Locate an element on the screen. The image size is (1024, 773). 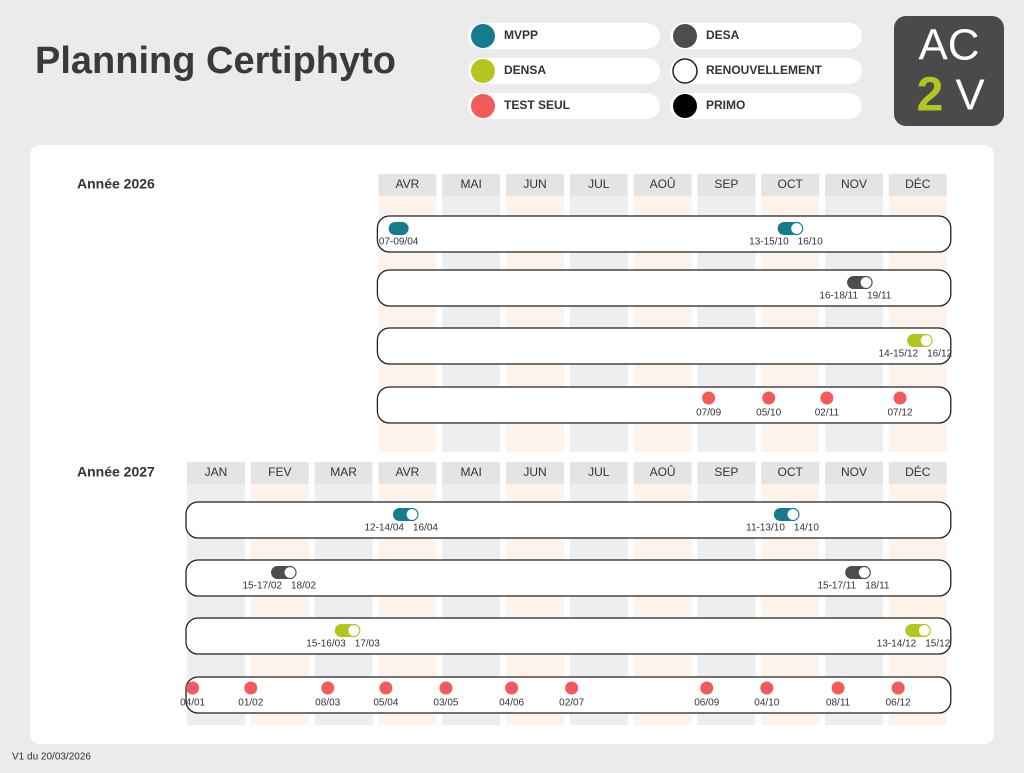
month-label: AOÛ is located at coordinates (663, 471).